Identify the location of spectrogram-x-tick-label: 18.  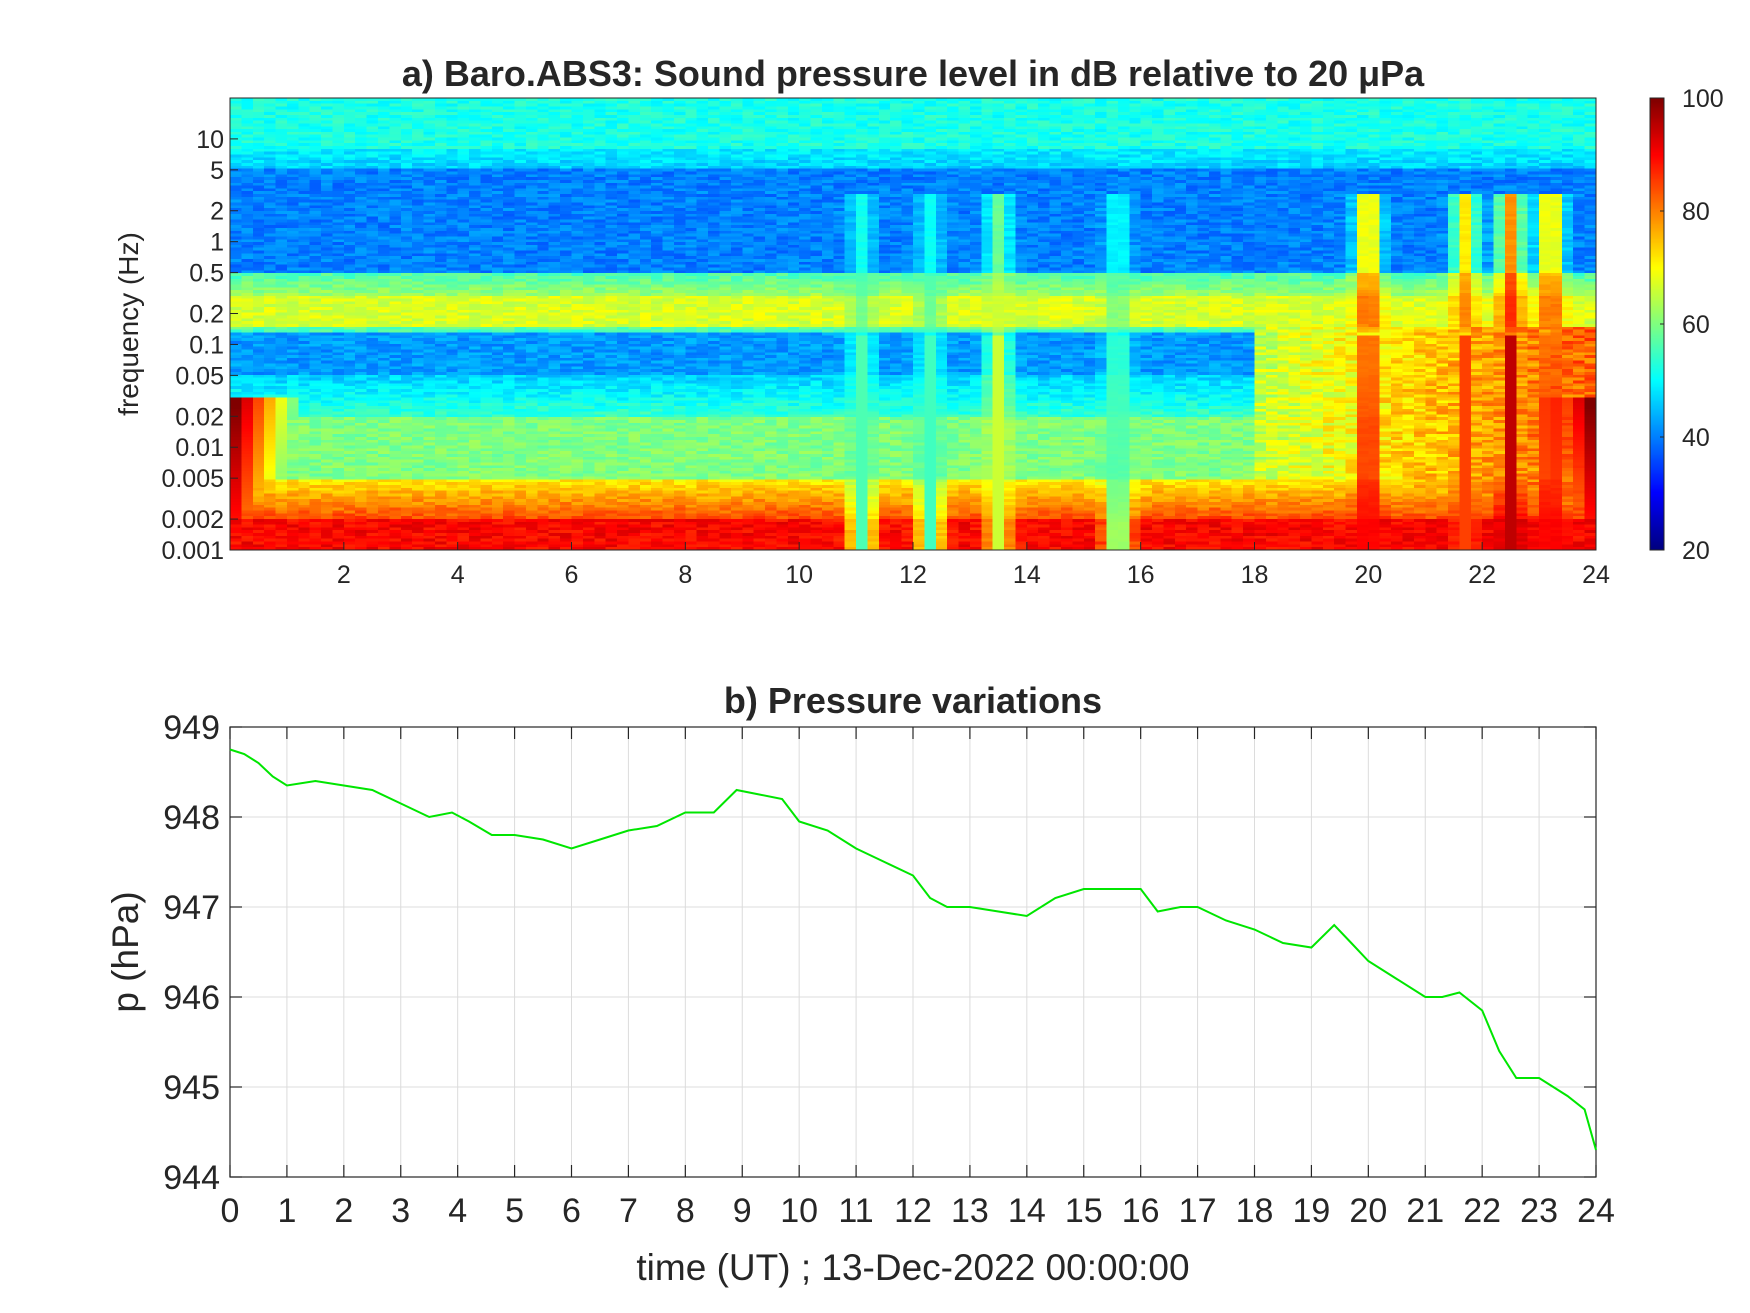
(1255, 575).